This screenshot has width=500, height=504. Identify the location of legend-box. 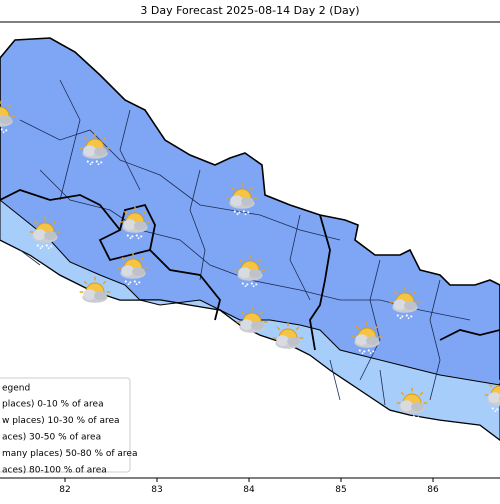
(65, 425).